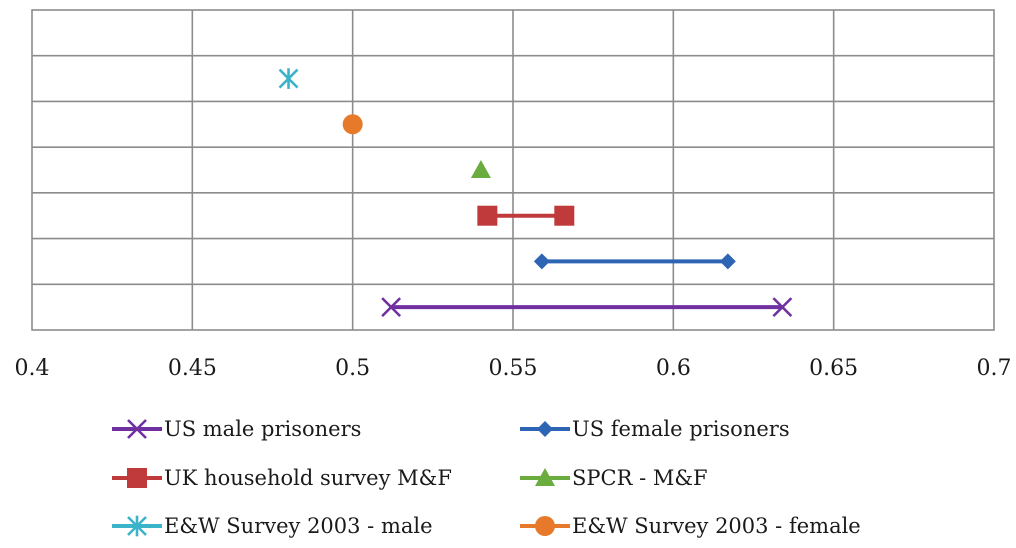  Describe the element at coordinates (716, 526) in the screenshot. I see `legend-label: E&W Survey 2003 - female` at that location.